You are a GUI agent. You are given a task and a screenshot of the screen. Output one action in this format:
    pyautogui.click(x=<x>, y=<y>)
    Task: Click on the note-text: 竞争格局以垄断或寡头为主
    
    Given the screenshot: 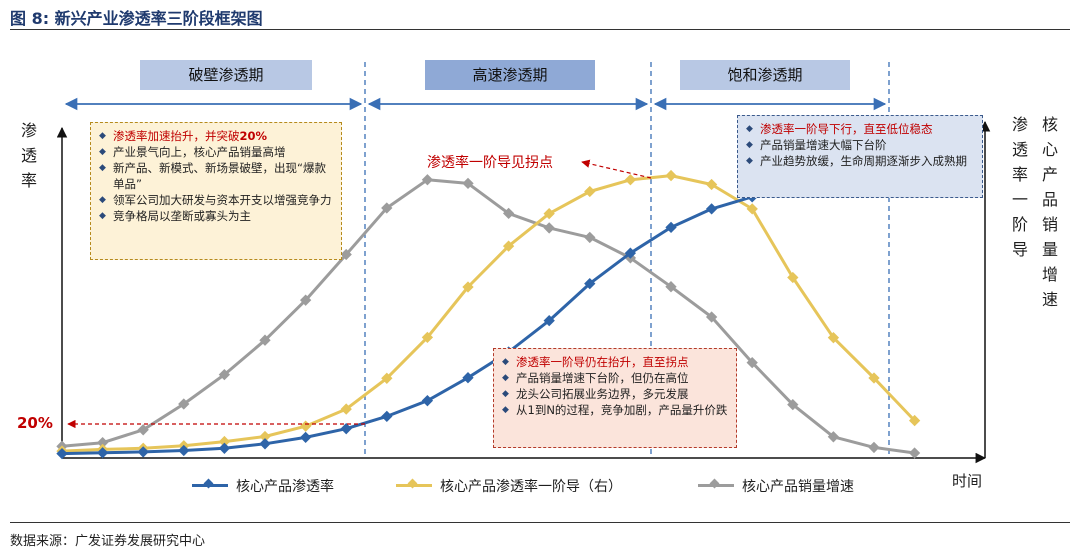 What is the action you would take?
    pyautogui.click(x=182, y=216)
    